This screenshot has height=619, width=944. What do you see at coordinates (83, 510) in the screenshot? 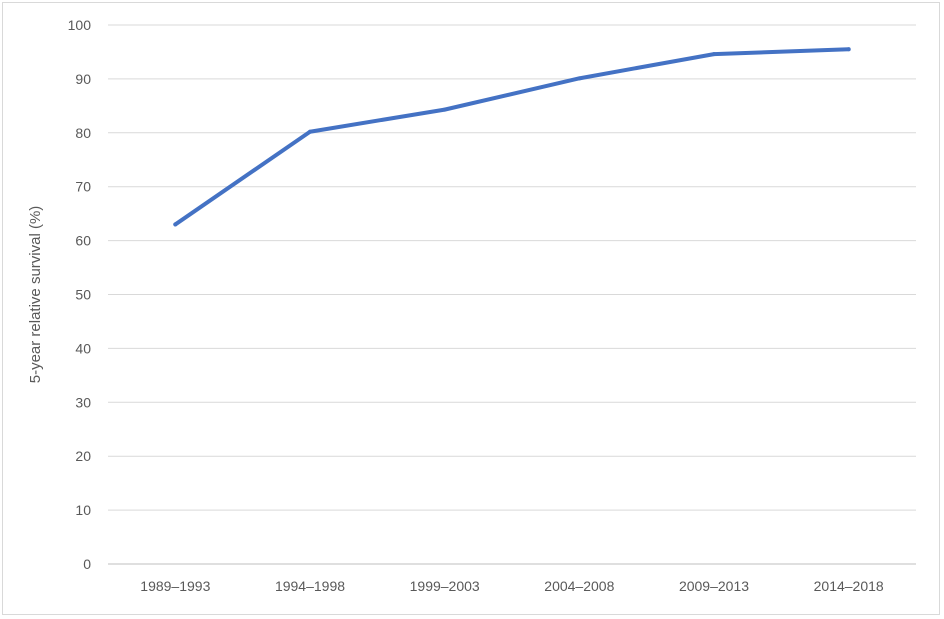
I see `y-tick-label: 10` at bounding box center [83, 510].